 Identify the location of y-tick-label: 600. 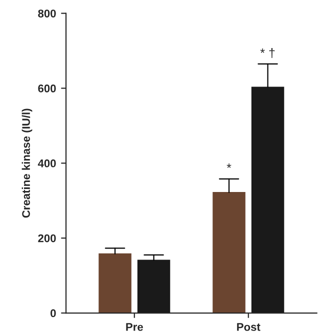
(47, 88).